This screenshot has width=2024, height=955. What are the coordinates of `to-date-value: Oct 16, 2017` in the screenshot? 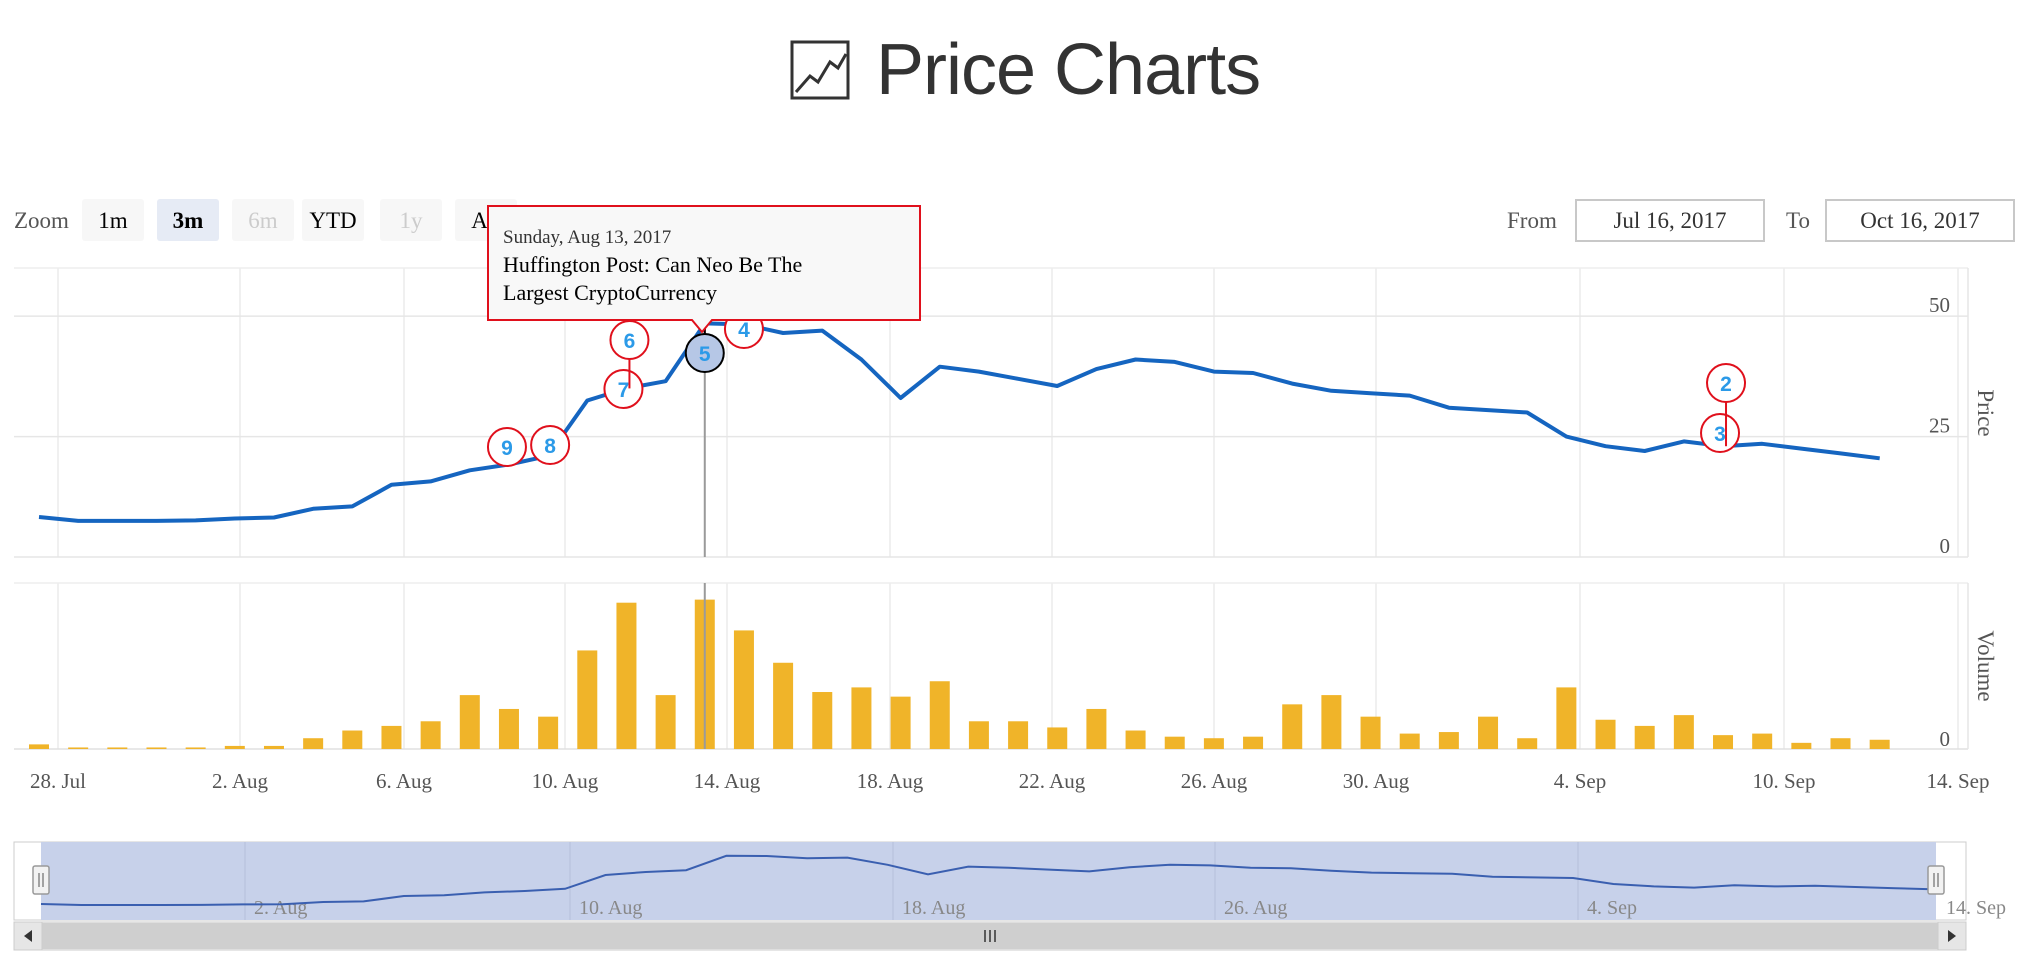 It's located at (1919, 220).